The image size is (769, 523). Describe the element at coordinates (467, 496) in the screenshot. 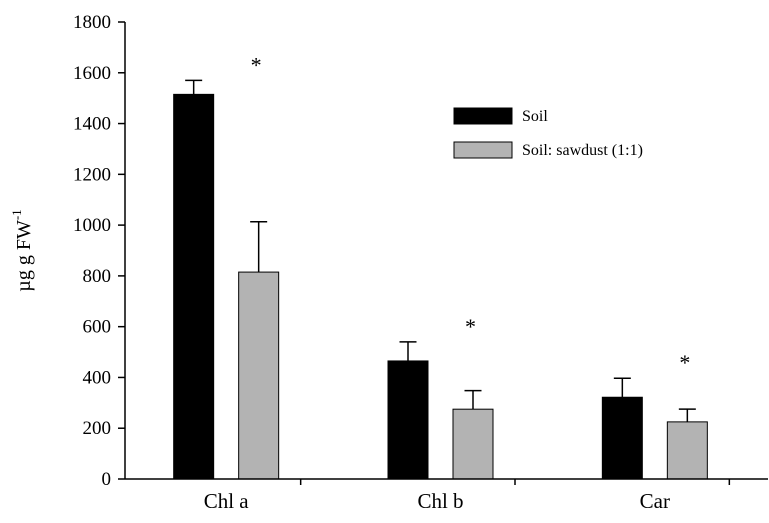

I see `x-axis-tick-labels: Chl a Chl b Car` at that location.